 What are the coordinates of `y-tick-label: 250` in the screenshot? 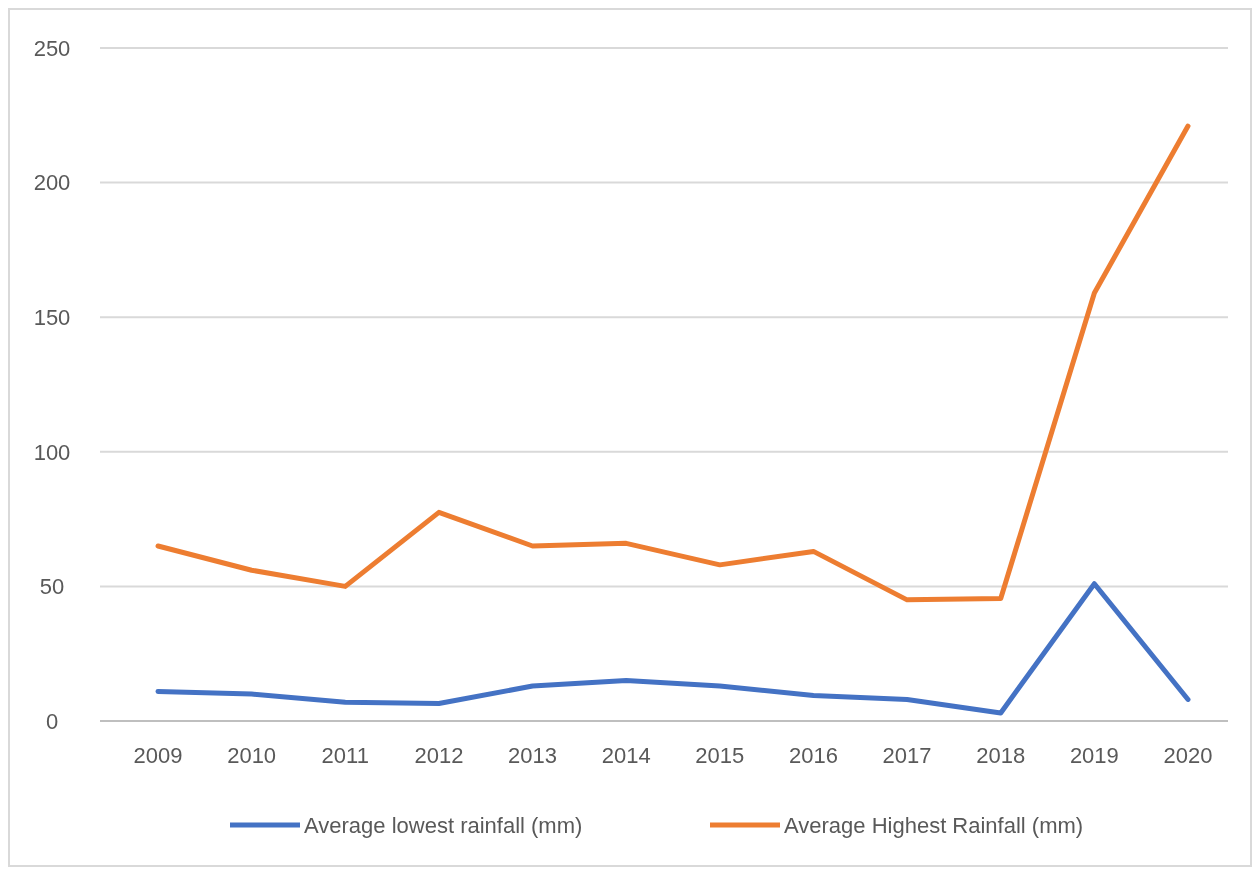 It's located at (52, 48).